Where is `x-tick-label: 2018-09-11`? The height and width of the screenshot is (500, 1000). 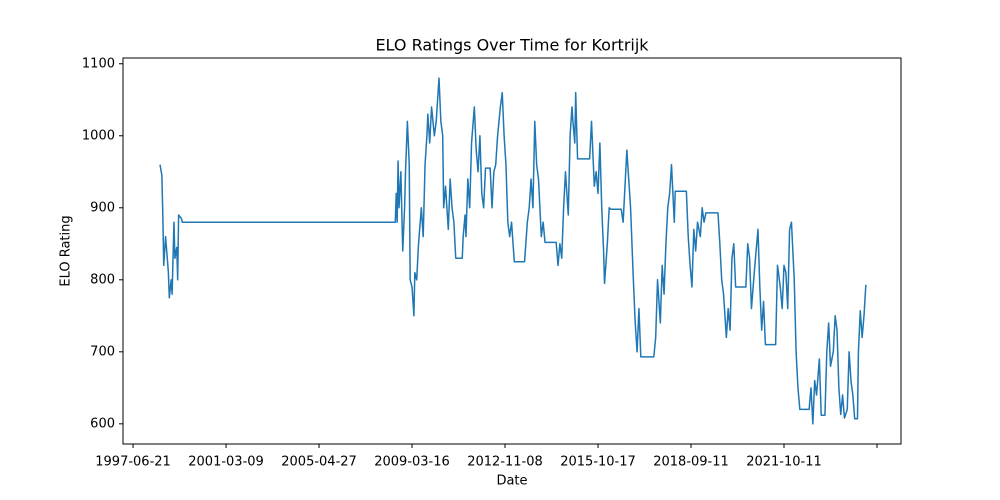
x-tick-label: 2018-09-11 is located at coordinates (691, 462).